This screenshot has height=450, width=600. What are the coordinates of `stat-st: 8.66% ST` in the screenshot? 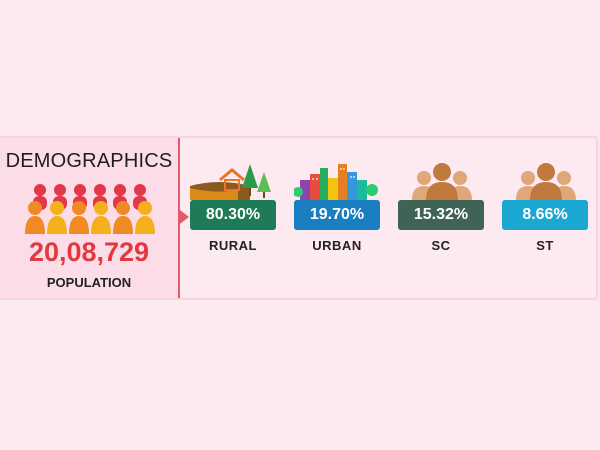 It's located at (546, 208).